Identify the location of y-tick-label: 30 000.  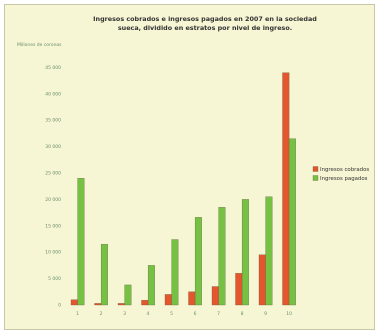
(53, 147).